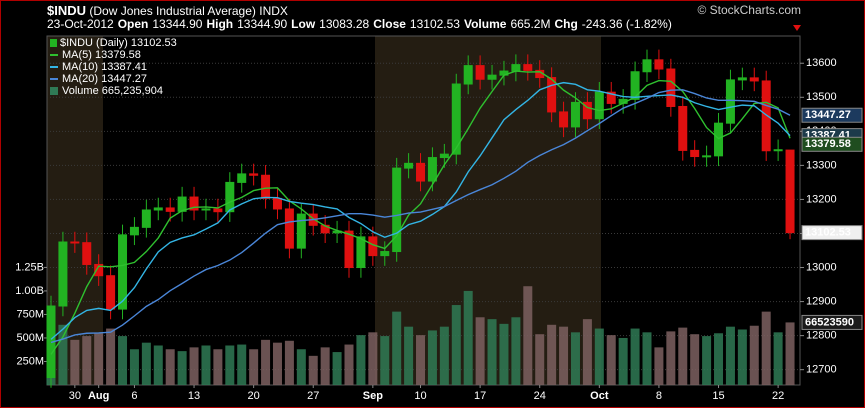 The height and width of the screenshot is (408, 865). Describe the element at coordinates (30, 361) in the screenshot. I see `y2-tick-label: 250M` at that location.